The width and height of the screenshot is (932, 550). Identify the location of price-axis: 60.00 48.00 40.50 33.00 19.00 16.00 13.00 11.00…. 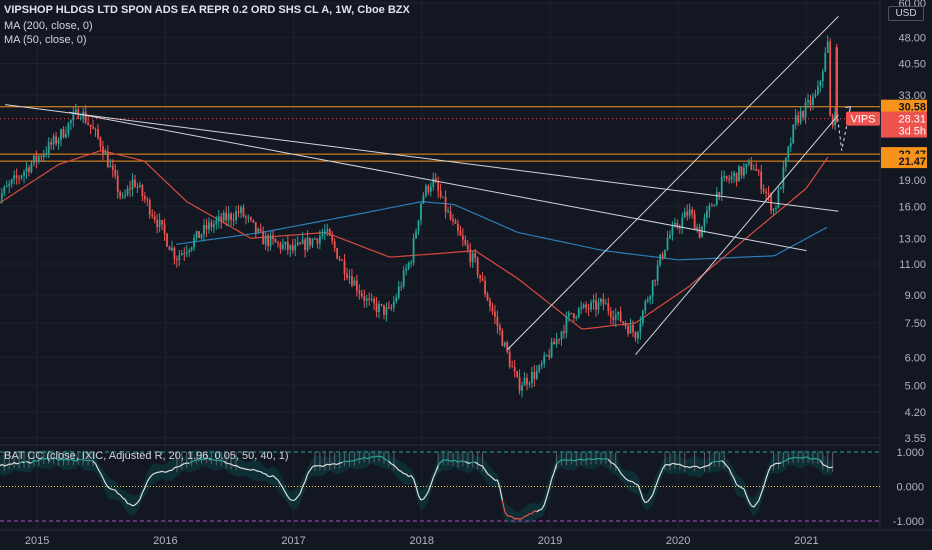
(886, 264).